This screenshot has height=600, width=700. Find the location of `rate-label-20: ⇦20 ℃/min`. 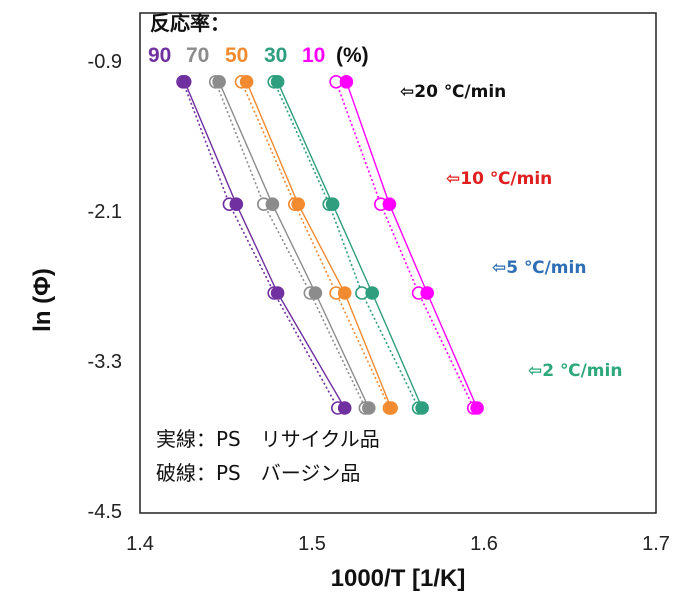

rate-label-20: ⇦20 ℃/min is located at coordinates (453, 92).